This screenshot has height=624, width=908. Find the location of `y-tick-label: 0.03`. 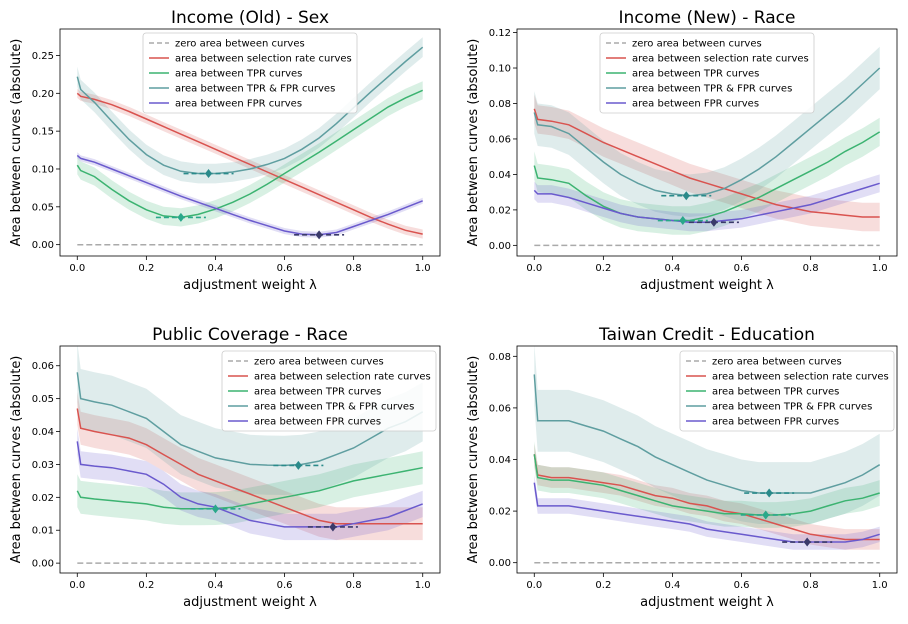

y-tick-label: 0.03 is located at coordinates (43, 465).